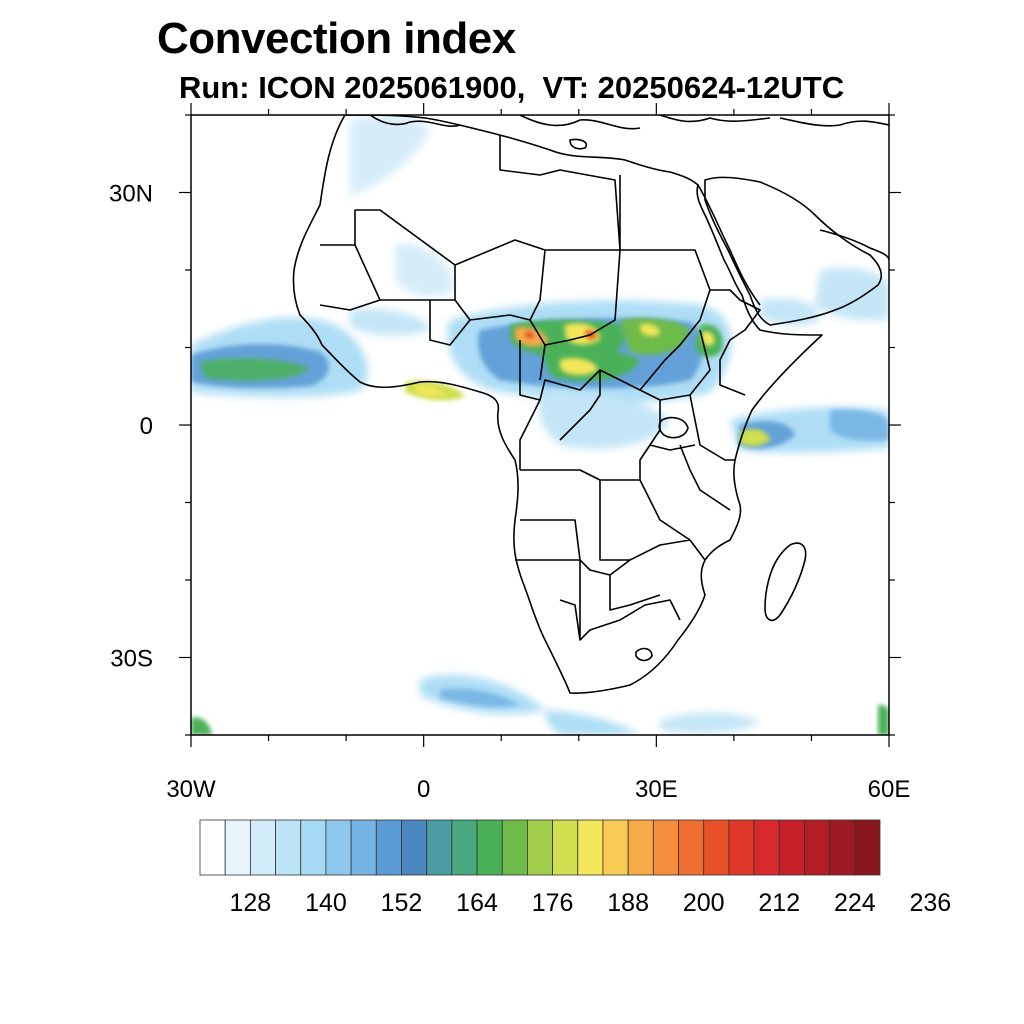  I want to click on colorbar-label: 200, so click(704, 903).